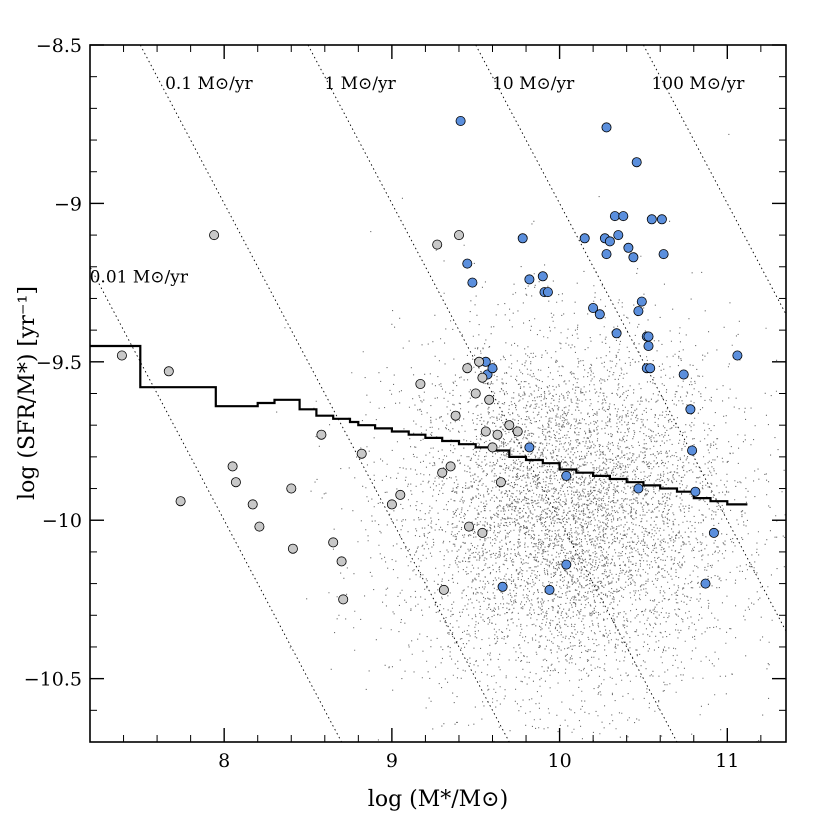 The image size is (830, 830). I want to click on x-axis-label: log (M*/M⊙), so click(438, 799).